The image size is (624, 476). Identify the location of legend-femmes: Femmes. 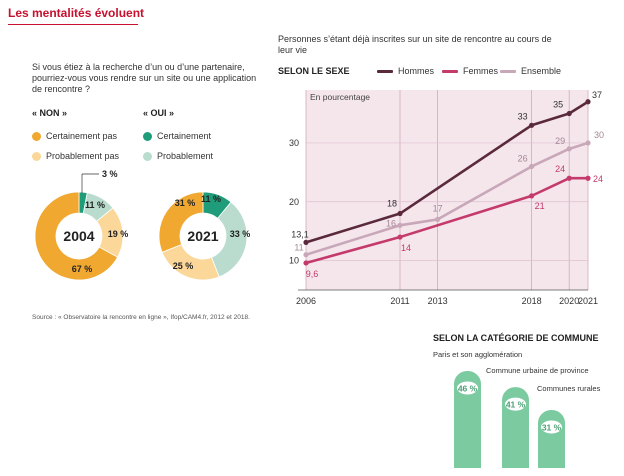
(470, 71).